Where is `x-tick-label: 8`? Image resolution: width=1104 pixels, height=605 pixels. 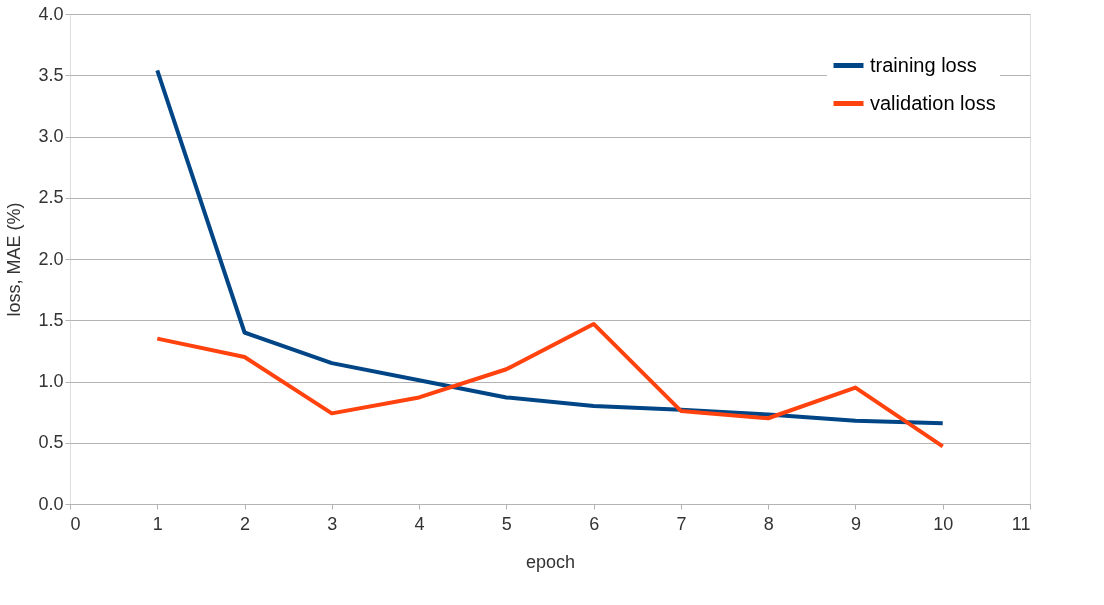 x-tick-label: 8 is located at coordinates (768, 523).